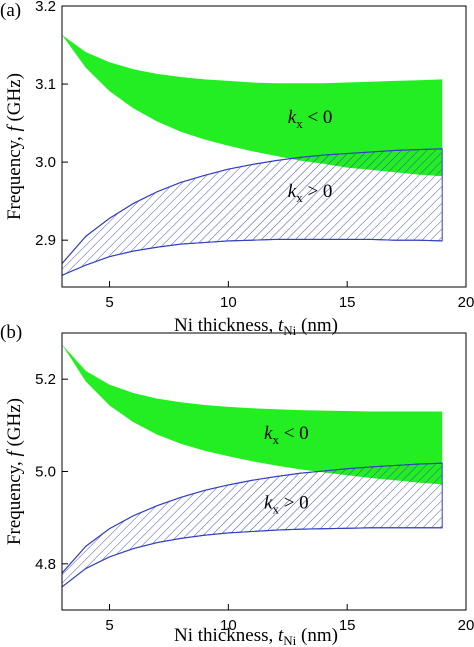  I want to click on panel-a-label: (a), so click(11, 10).